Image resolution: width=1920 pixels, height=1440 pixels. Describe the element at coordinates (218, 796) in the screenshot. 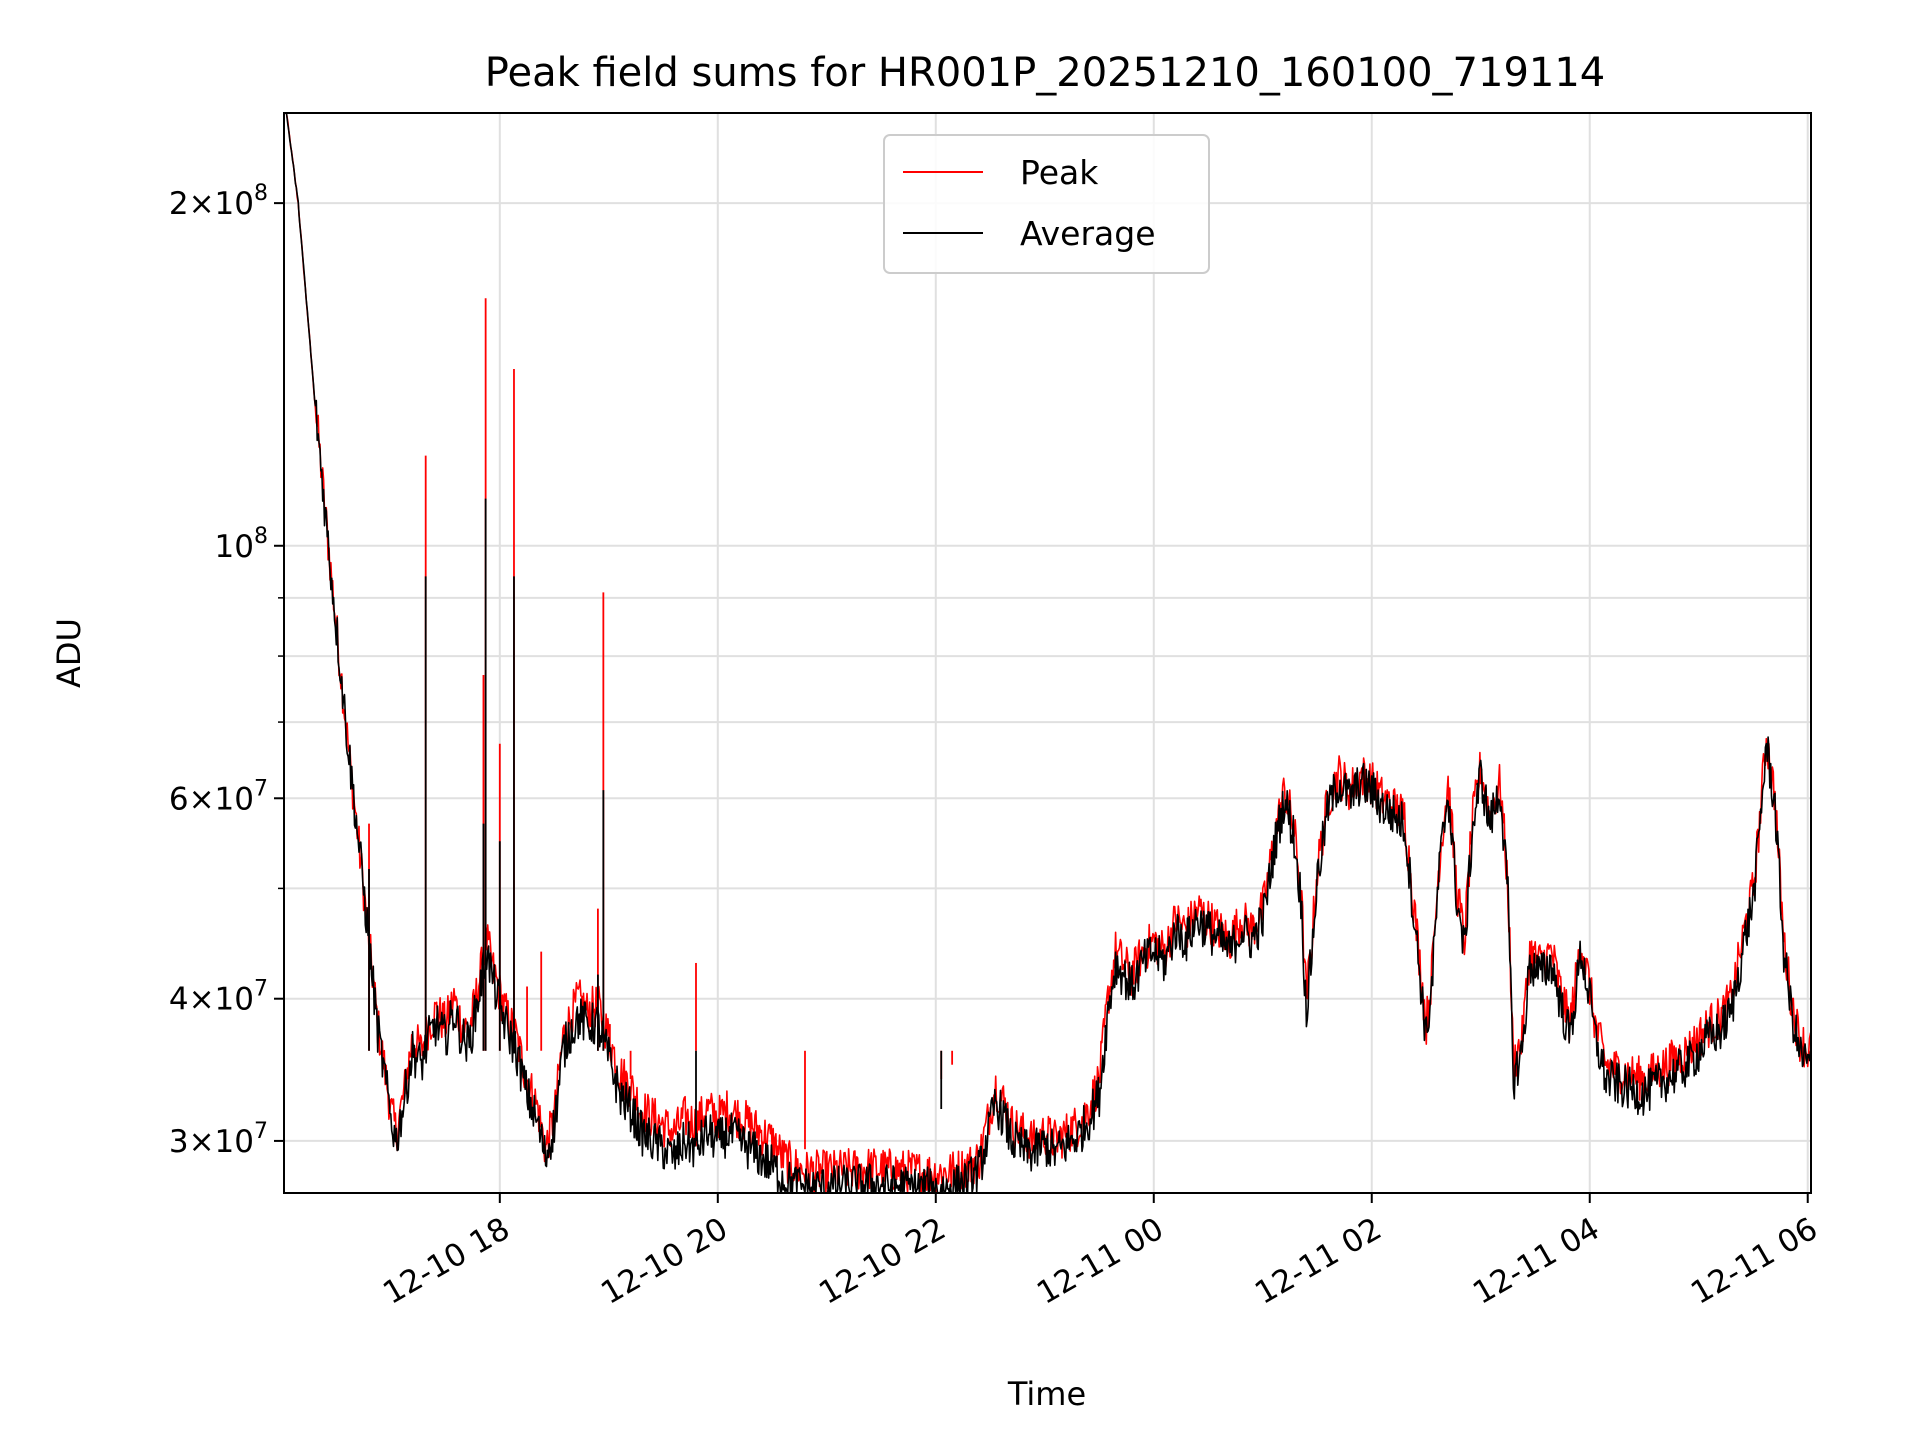

I see `y-tick-label-2: 6×107` at that location.